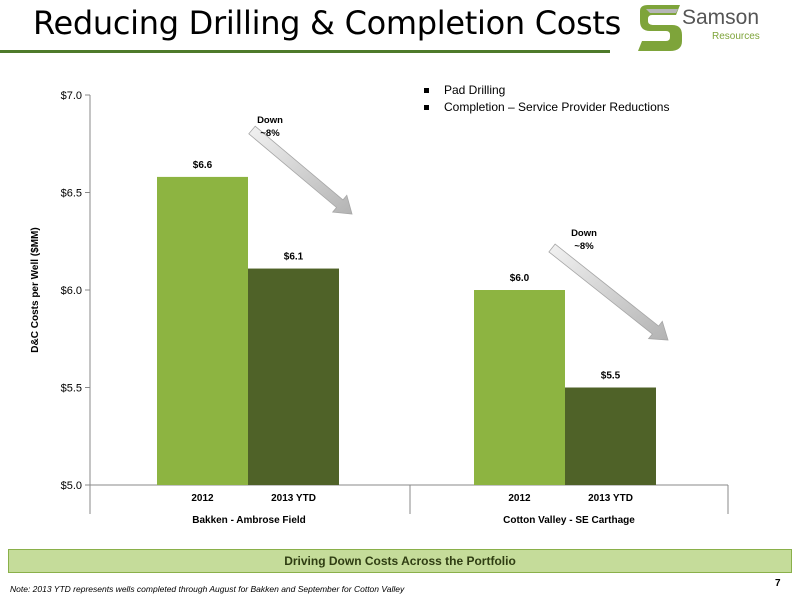  What do you see at coordinates (71, 194) in the screenshot?
I see `y-tick-label: $6.5` at bounding box center [71, 194].